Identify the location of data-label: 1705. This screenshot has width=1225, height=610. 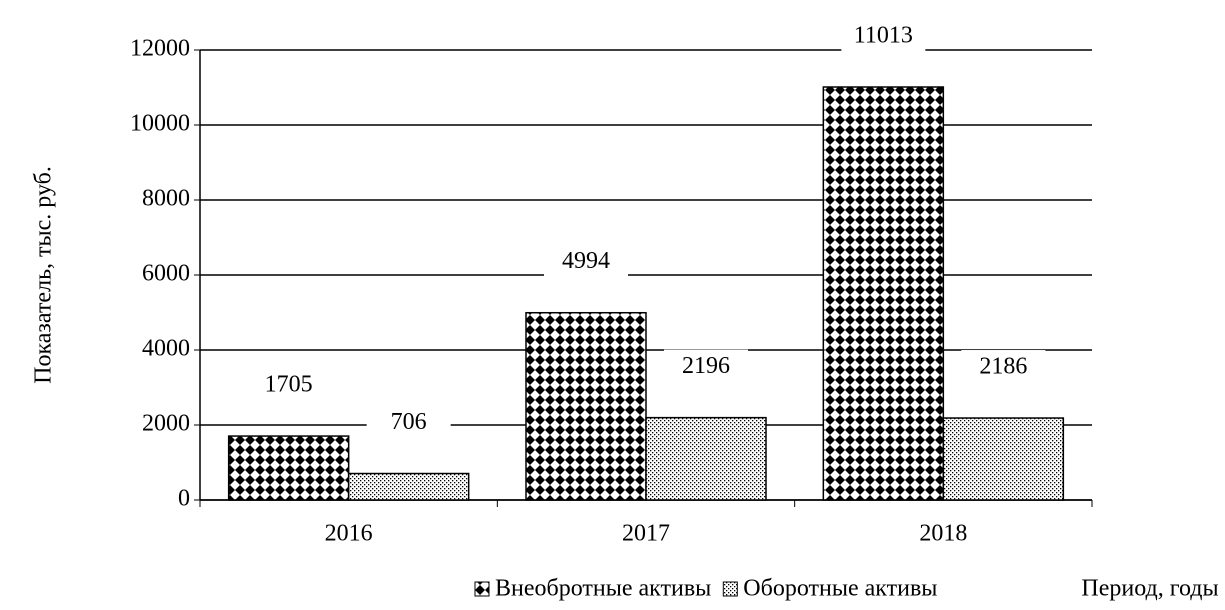
(289, 385).